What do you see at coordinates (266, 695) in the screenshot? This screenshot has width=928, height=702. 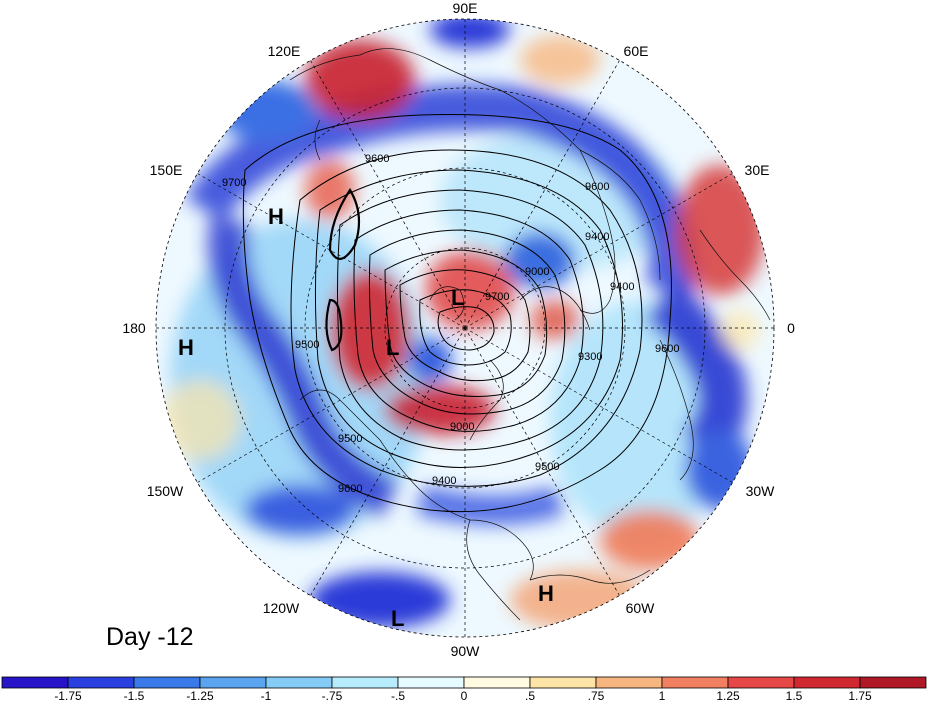 I see `colorbar-tick-label: -1` at bounding box center [266, 695].